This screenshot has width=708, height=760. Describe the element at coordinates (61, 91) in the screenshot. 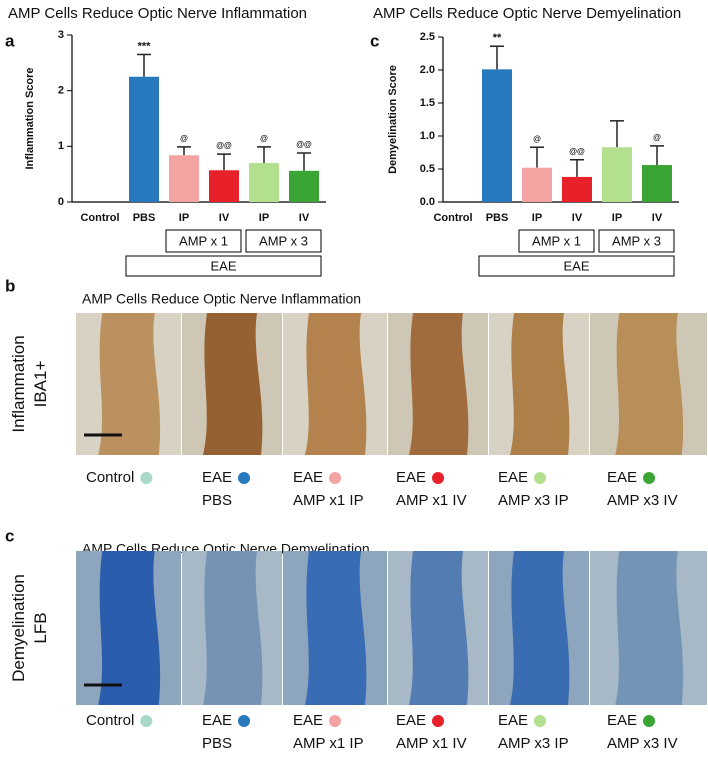

I see `y-tick-label: 2` at that location.